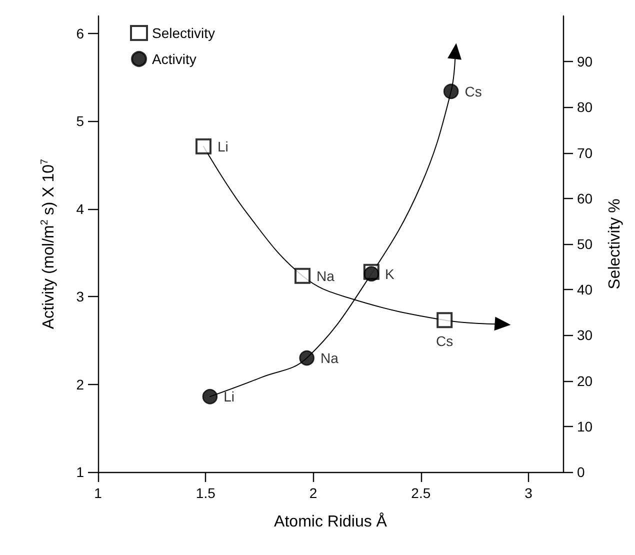 Image resolution: width=635 pixels, height=555 pixels. I want to click on legend-label: Activity, so click(174, 59).